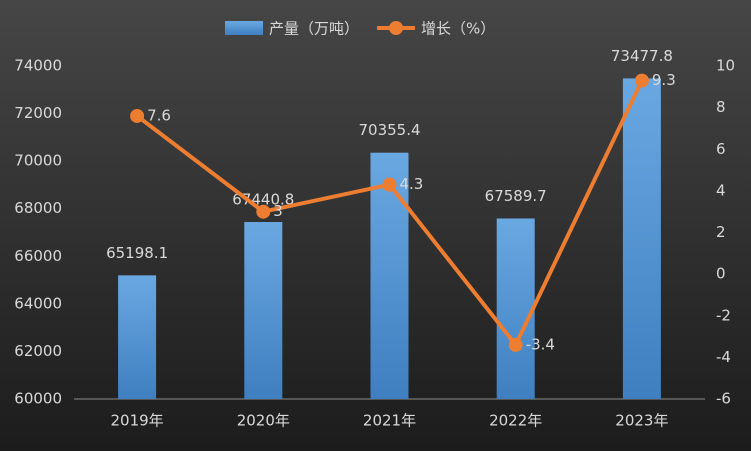  What do you see at coordinates (723, 357) in the screenshot?
I see `y2-tick-label: -4` at bounding box center [723, 357].